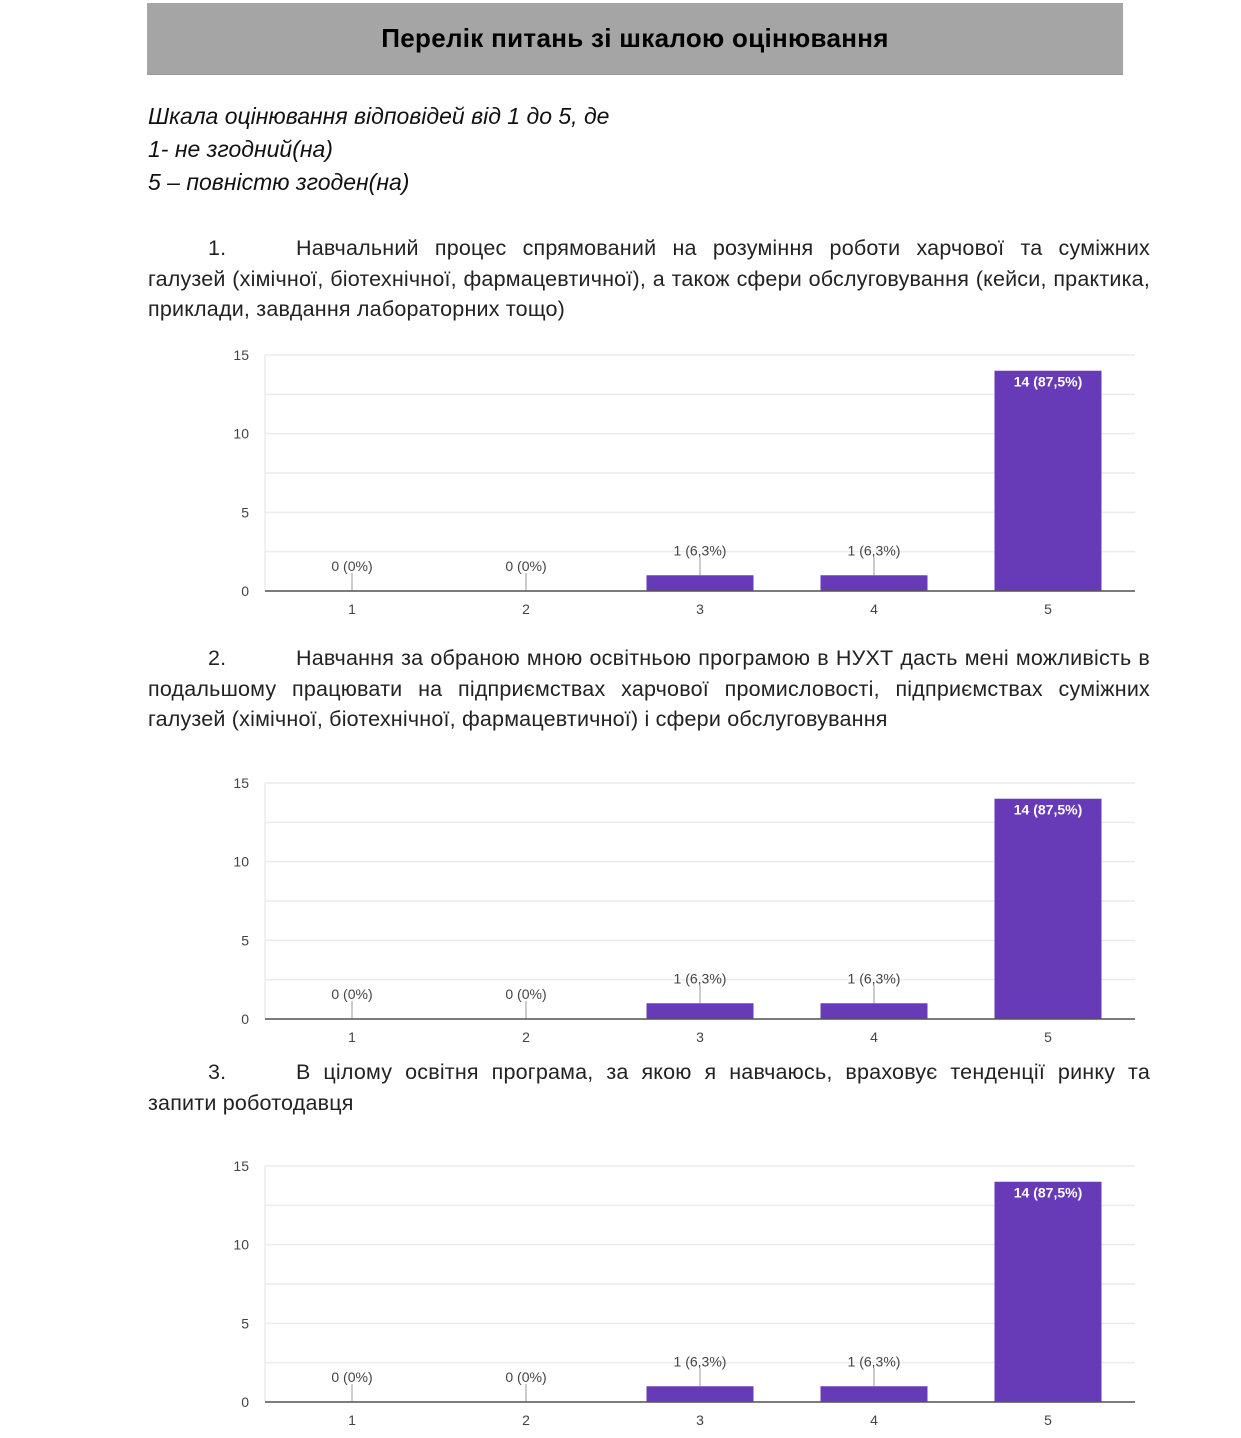  What do you see at coordinates (240, 149) in the screenshot?
I see `scale-line: 1- не згодний(на)` at bounding box center [240, 149].